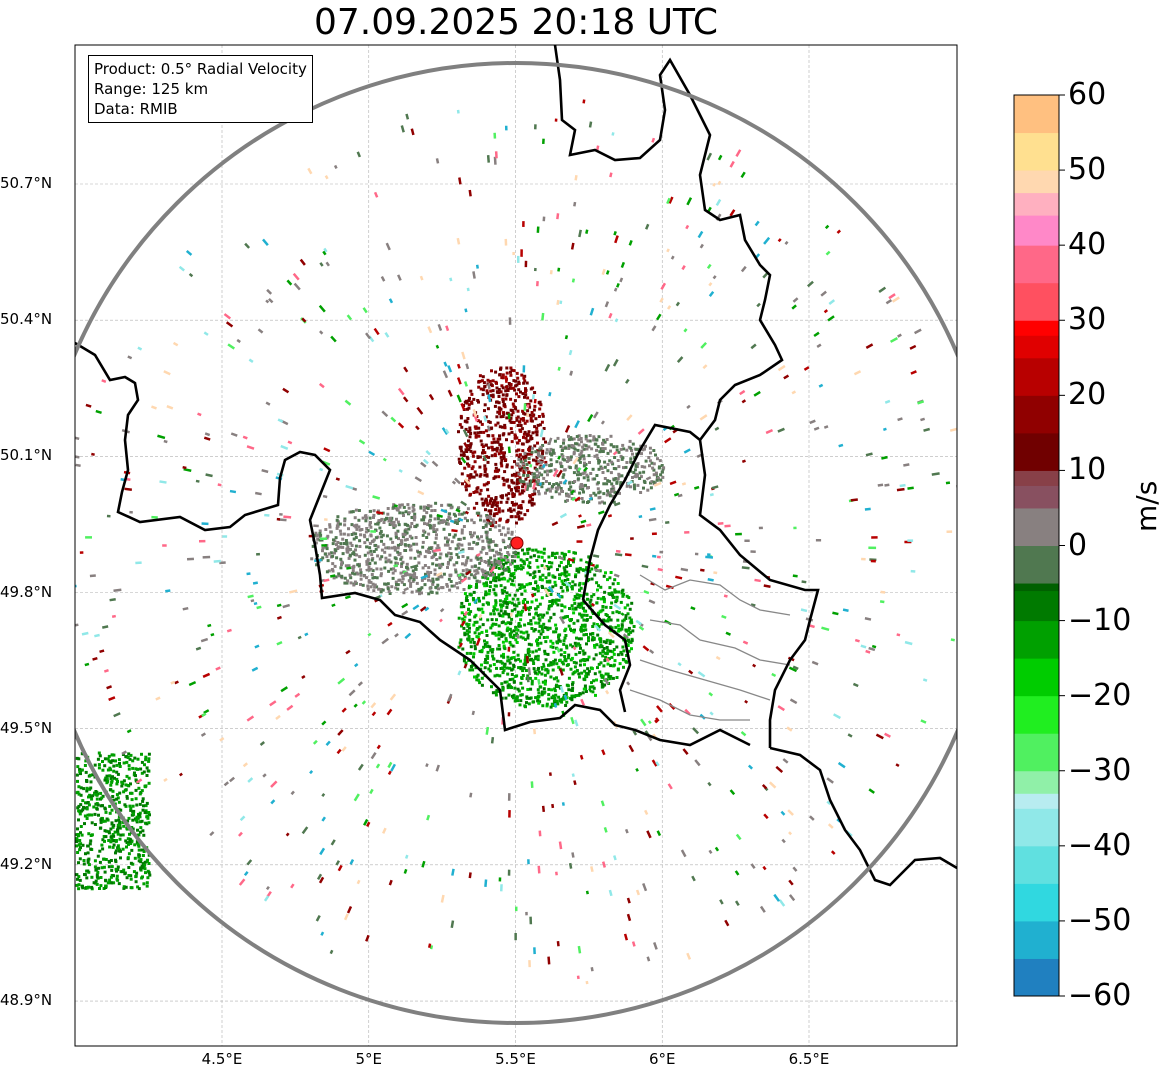 Image resolution: width=1171 pixels, height=1081 pixels. Describe the element at coordinates (1100, 995) in the screenshot. I see `colorbar-tick-label: −60` at that location.